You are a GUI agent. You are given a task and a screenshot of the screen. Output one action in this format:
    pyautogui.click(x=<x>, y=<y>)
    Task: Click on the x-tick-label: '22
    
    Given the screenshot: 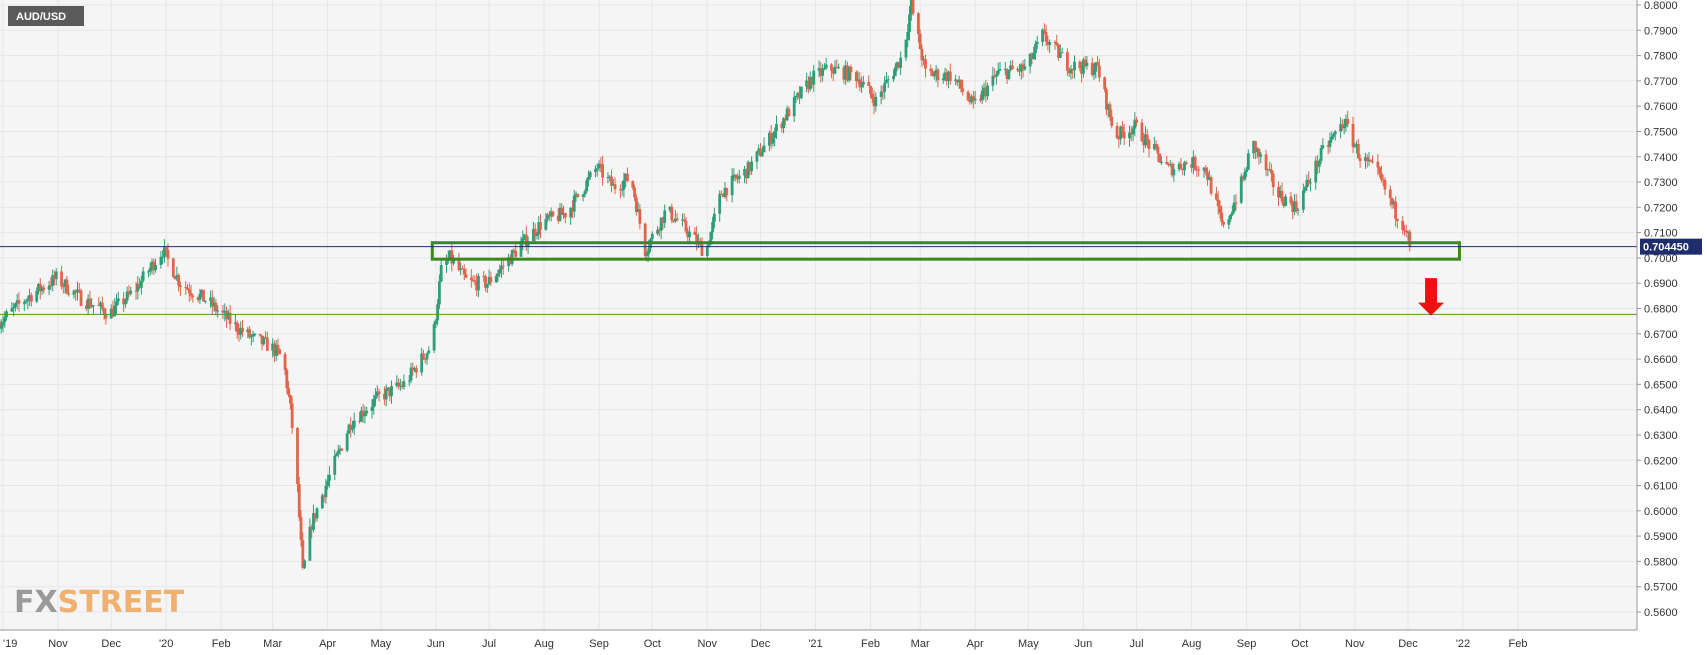 What is the action you would take?
    pyautogui.click(x=1463, y=644)
    